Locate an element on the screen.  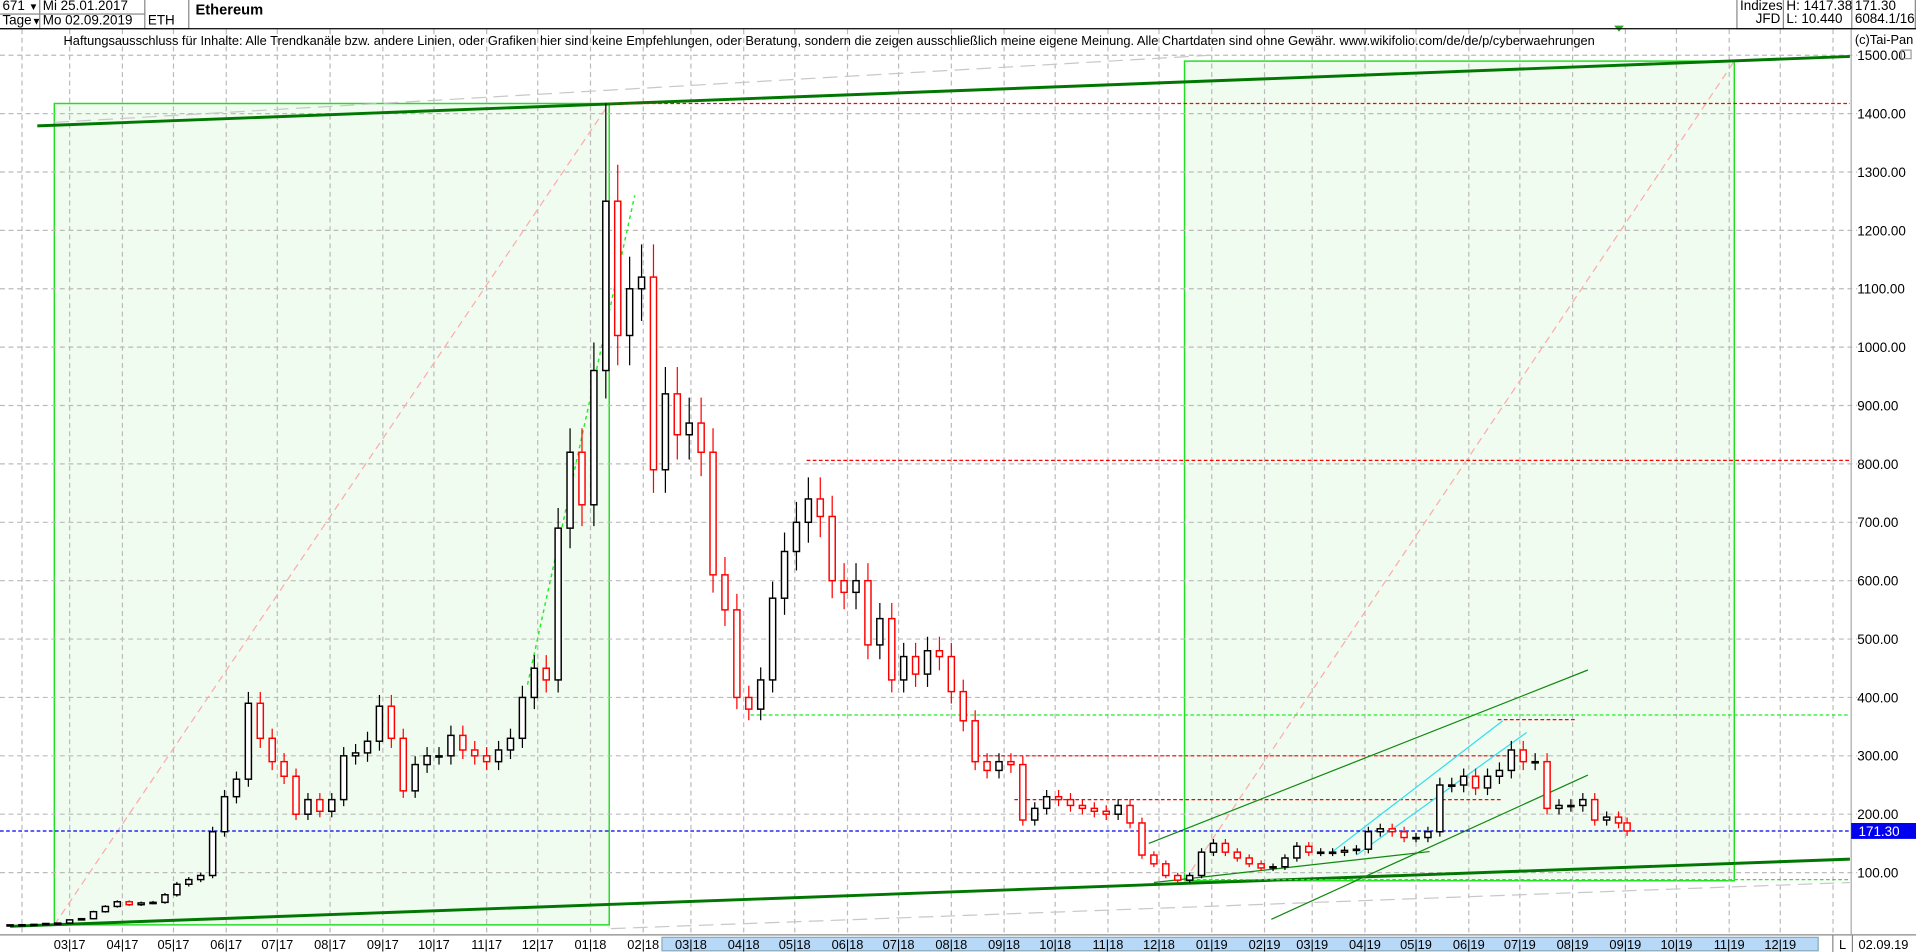
x-tick-label: 09|18 is located at coordinates (1004, 944).